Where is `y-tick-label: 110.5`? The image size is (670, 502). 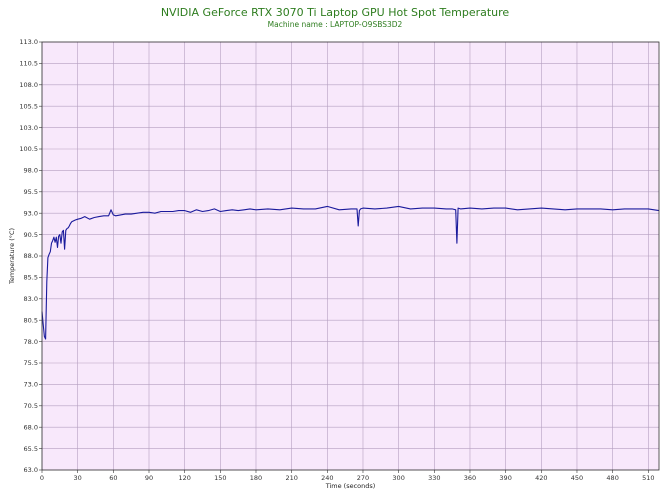 y-tick-label: 110.5 is located at coordinates (28, 64).